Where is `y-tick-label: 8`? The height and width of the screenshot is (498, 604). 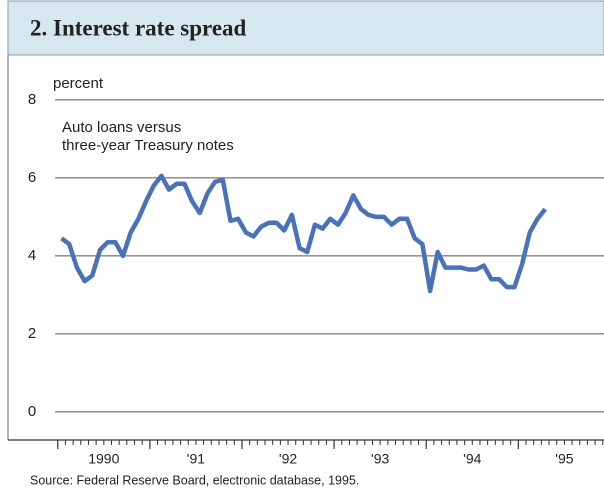 y-tick-label: 8 is located at coordinates (32, 99).